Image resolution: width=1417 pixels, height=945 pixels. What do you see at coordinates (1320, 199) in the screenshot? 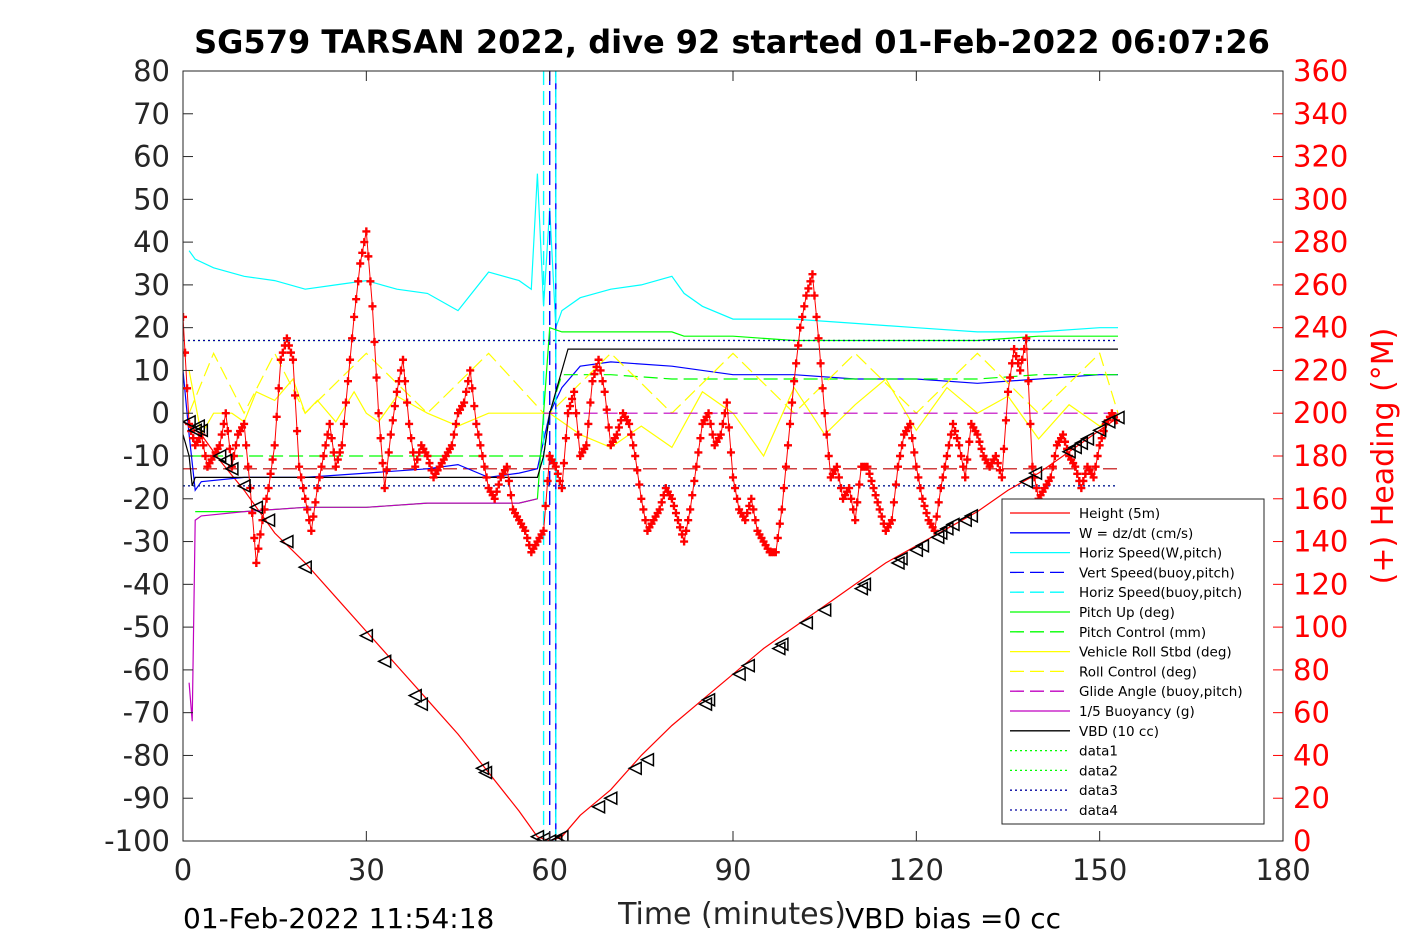
I see `right-tick-label: 300` at bounding box center [1320, 199].